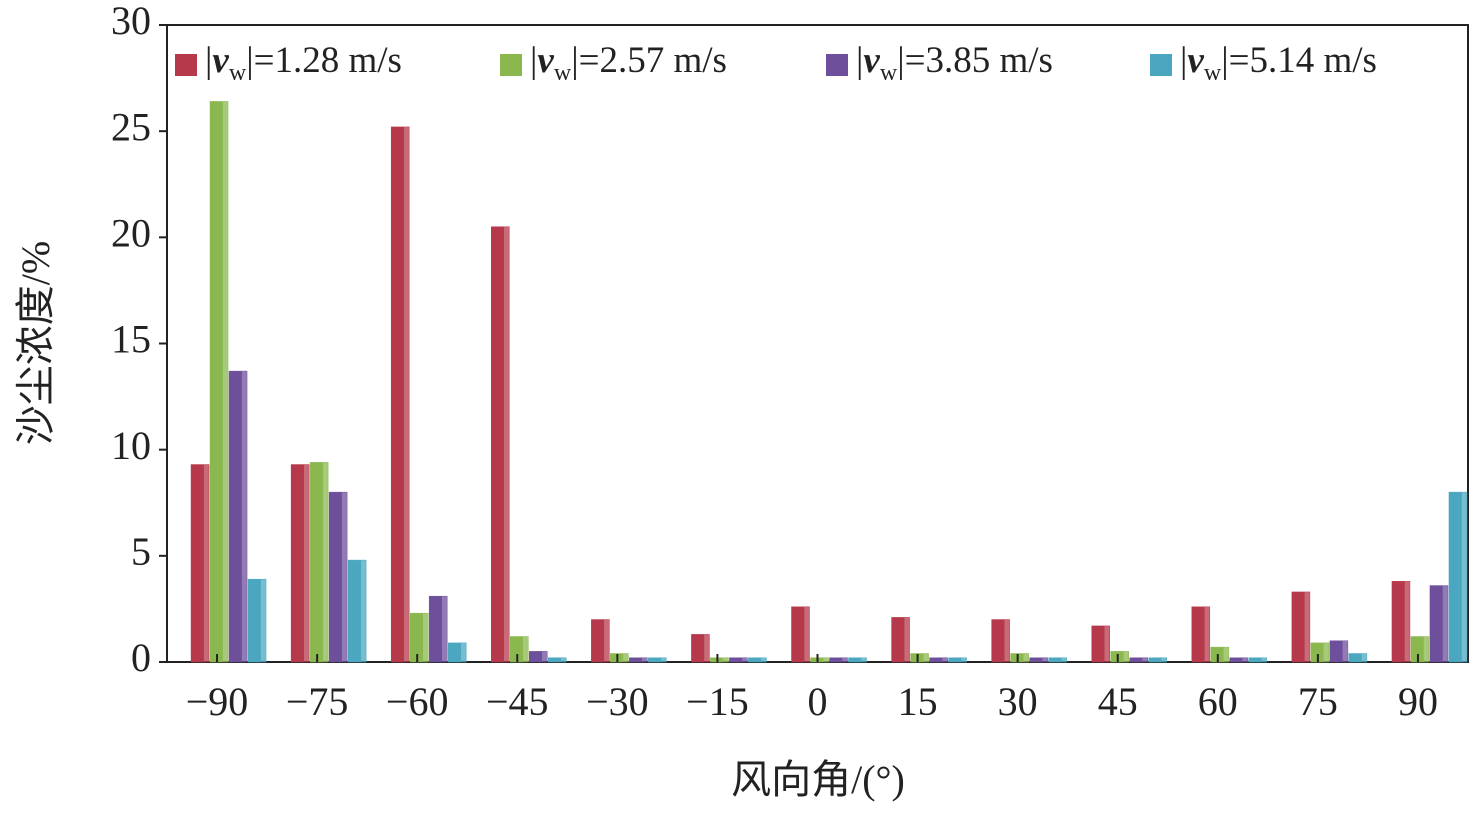  What do you see at coordinates (1318, 701) in the screenshot?
I see `x-tick-label: 75` at bounding box center [1318, 701].